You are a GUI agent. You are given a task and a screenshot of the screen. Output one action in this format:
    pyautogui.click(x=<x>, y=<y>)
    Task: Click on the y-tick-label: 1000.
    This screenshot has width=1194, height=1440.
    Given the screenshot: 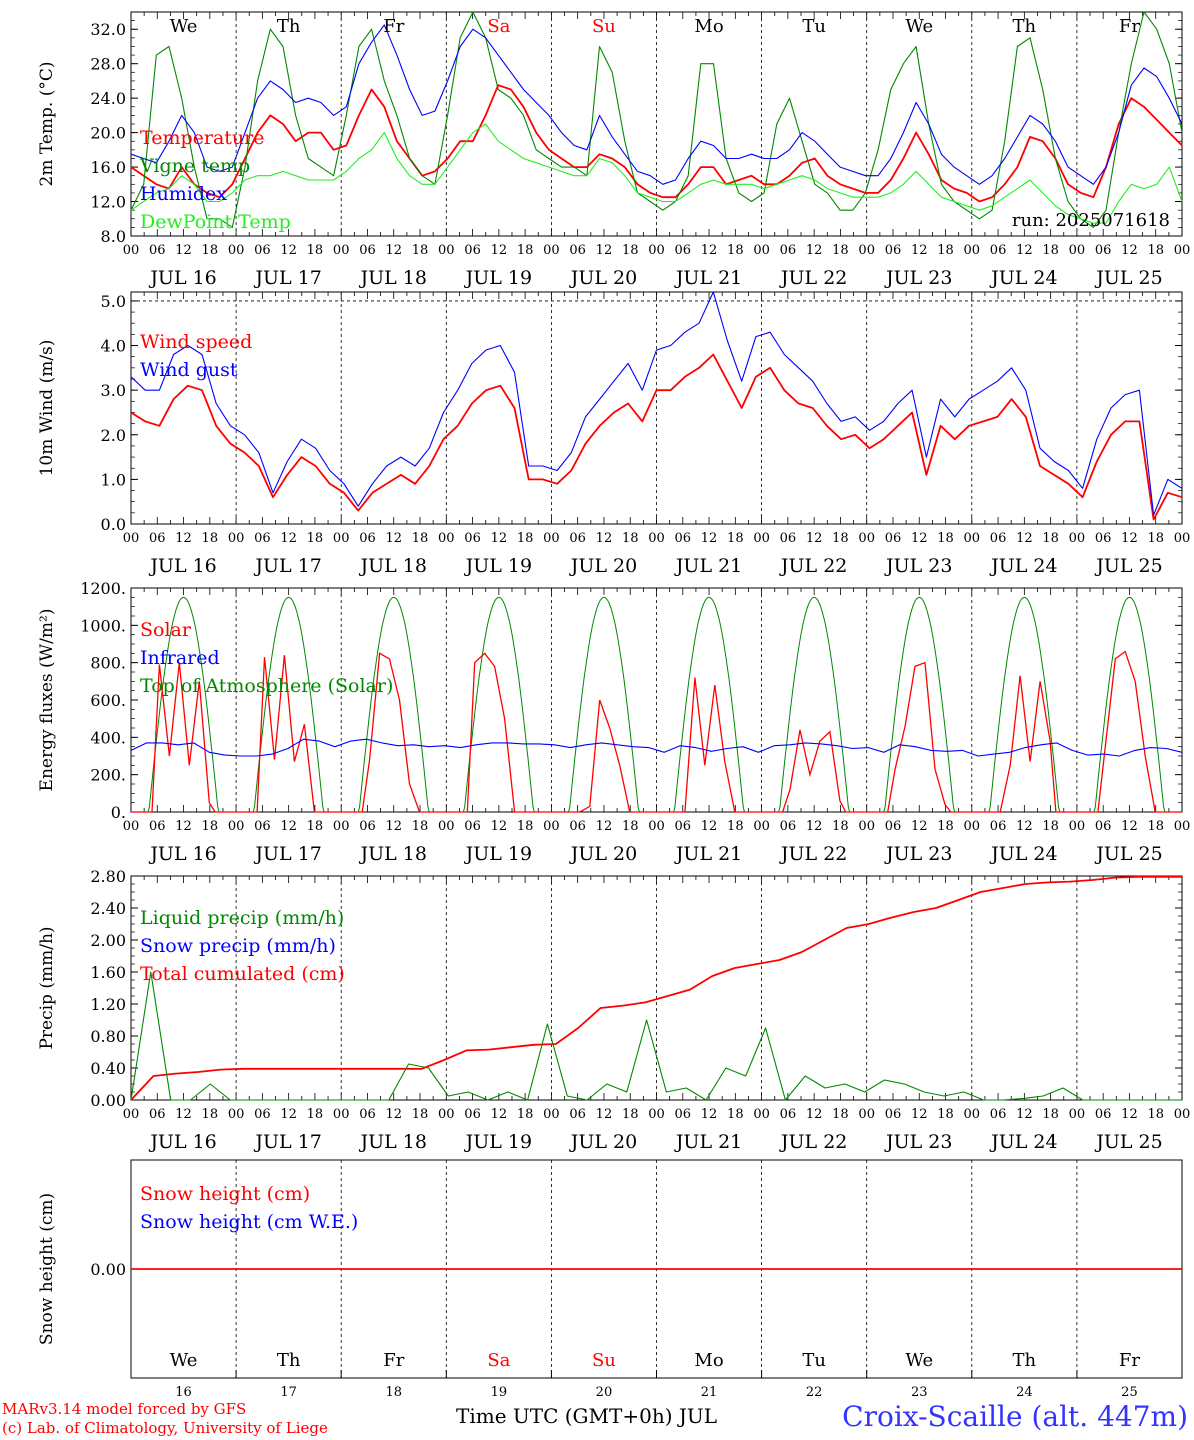 What is the action you would take?
    pyautogui.click(x=103, y=625)
    